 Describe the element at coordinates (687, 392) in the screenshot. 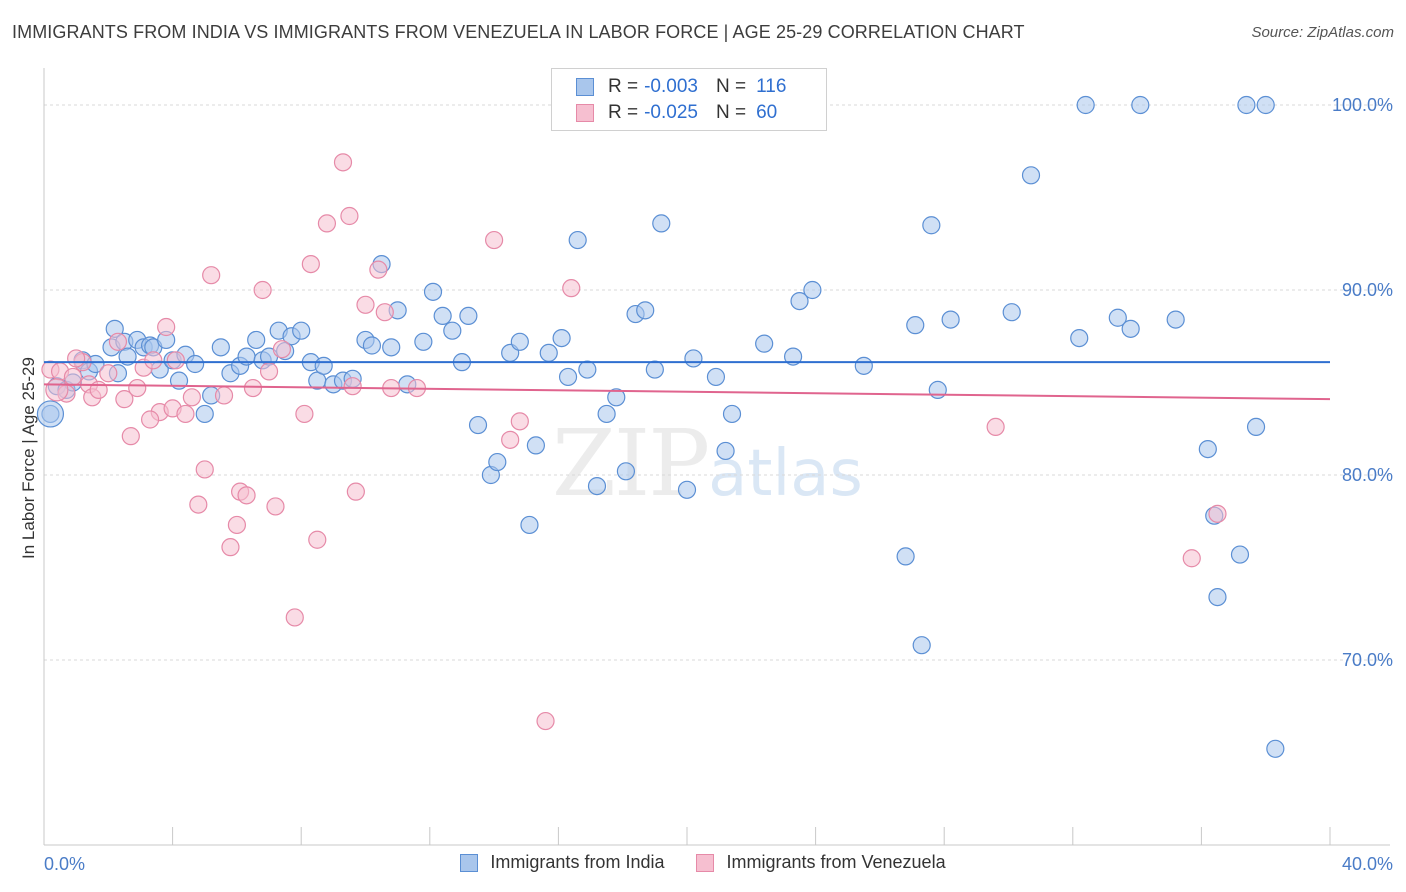

I see `venezuela-trend-line` at that location.